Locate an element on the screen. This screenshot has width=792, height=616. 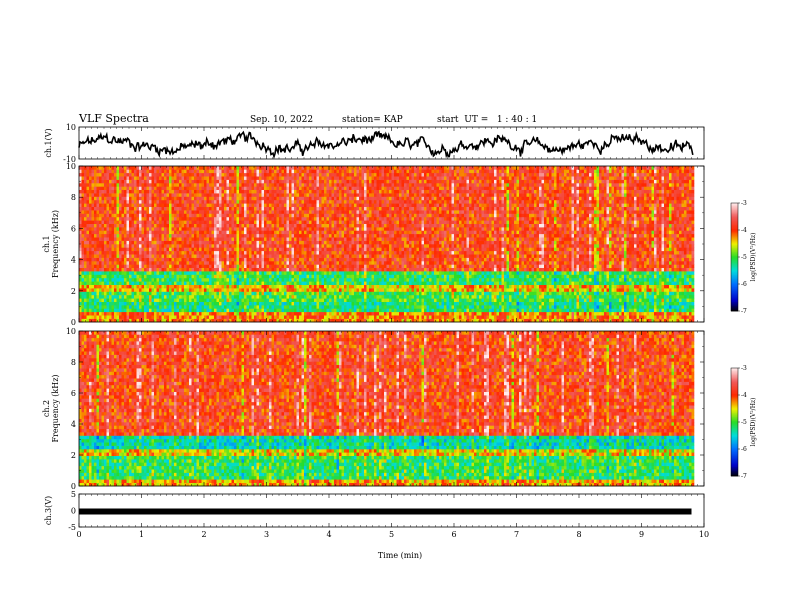
x-tick-label: 5 is located at coordinates (391, 534).